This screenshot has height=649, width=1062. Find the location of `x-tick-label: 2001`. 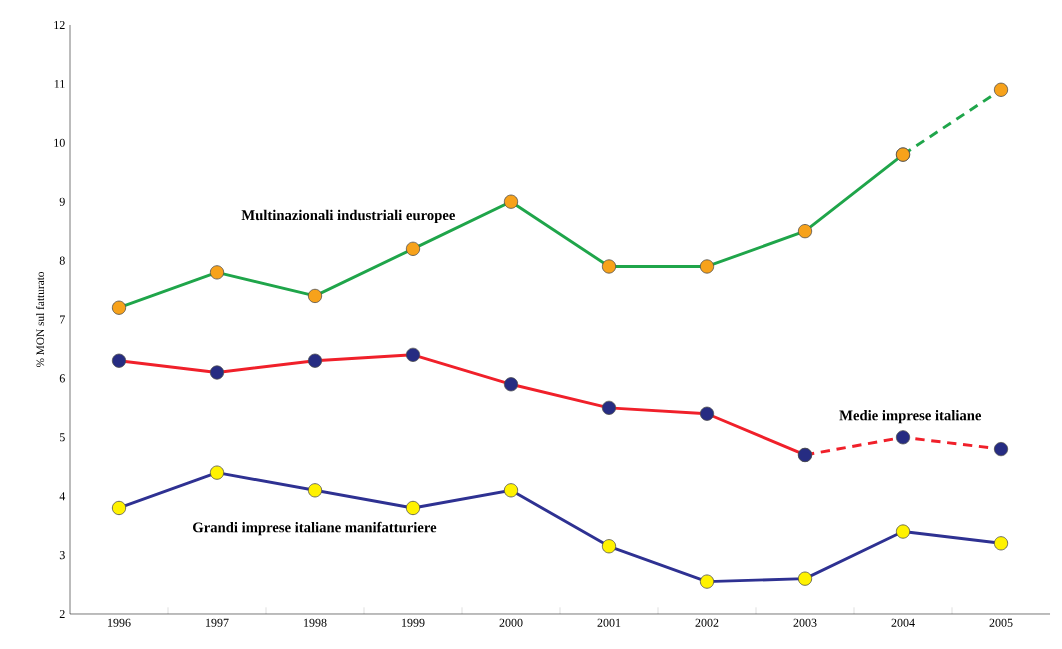

x-tick-label: 2001 is located at coordinates (609, 622).